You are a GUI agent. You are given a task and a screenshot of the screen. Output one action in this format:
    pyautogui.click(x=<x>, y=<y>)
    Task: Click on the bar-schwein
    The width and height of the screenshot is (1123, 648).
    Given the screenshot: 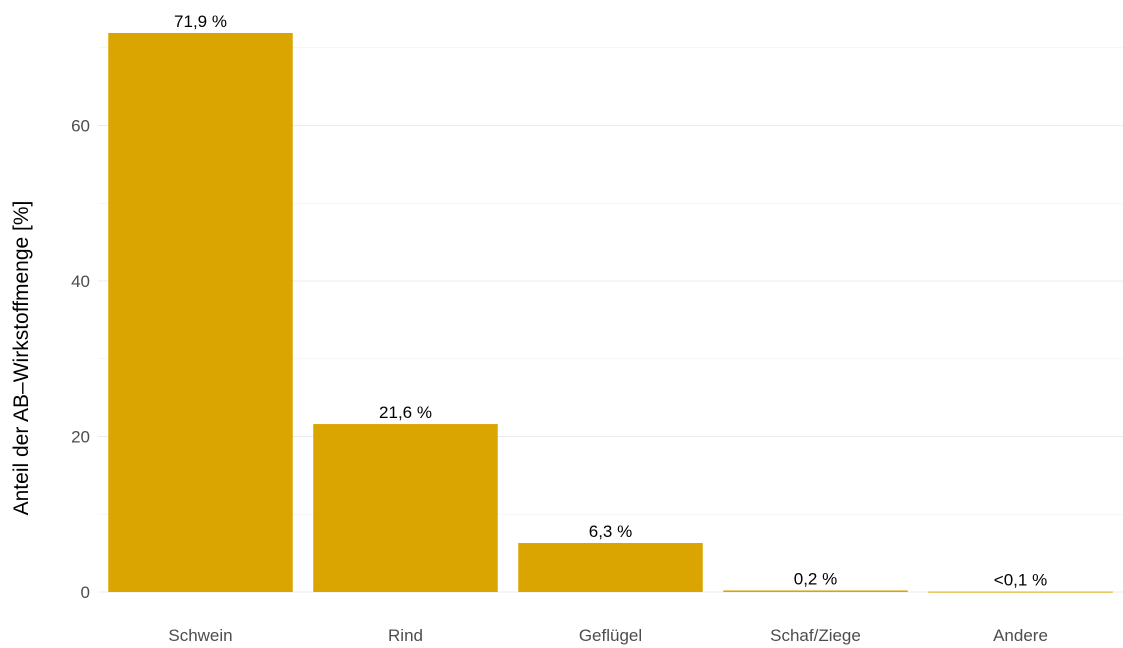 What is the action you would take?
    pyautogui.click(x=200, y=312)
    